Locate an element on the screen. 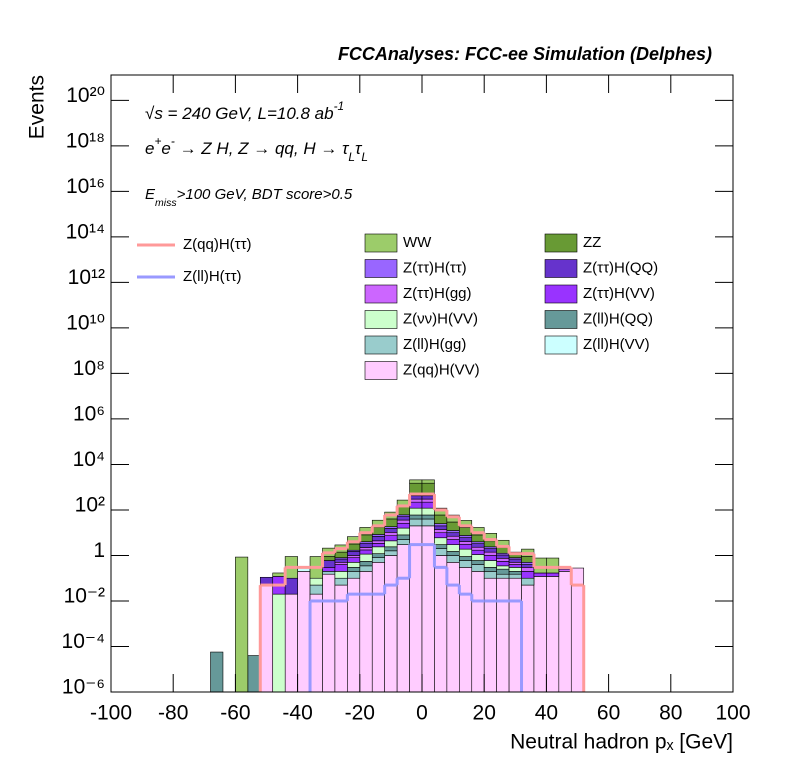 This screenshot has width=796, height=772. legend-label: Z(ττ)H(ττ) is located at coordinates (435, 267).